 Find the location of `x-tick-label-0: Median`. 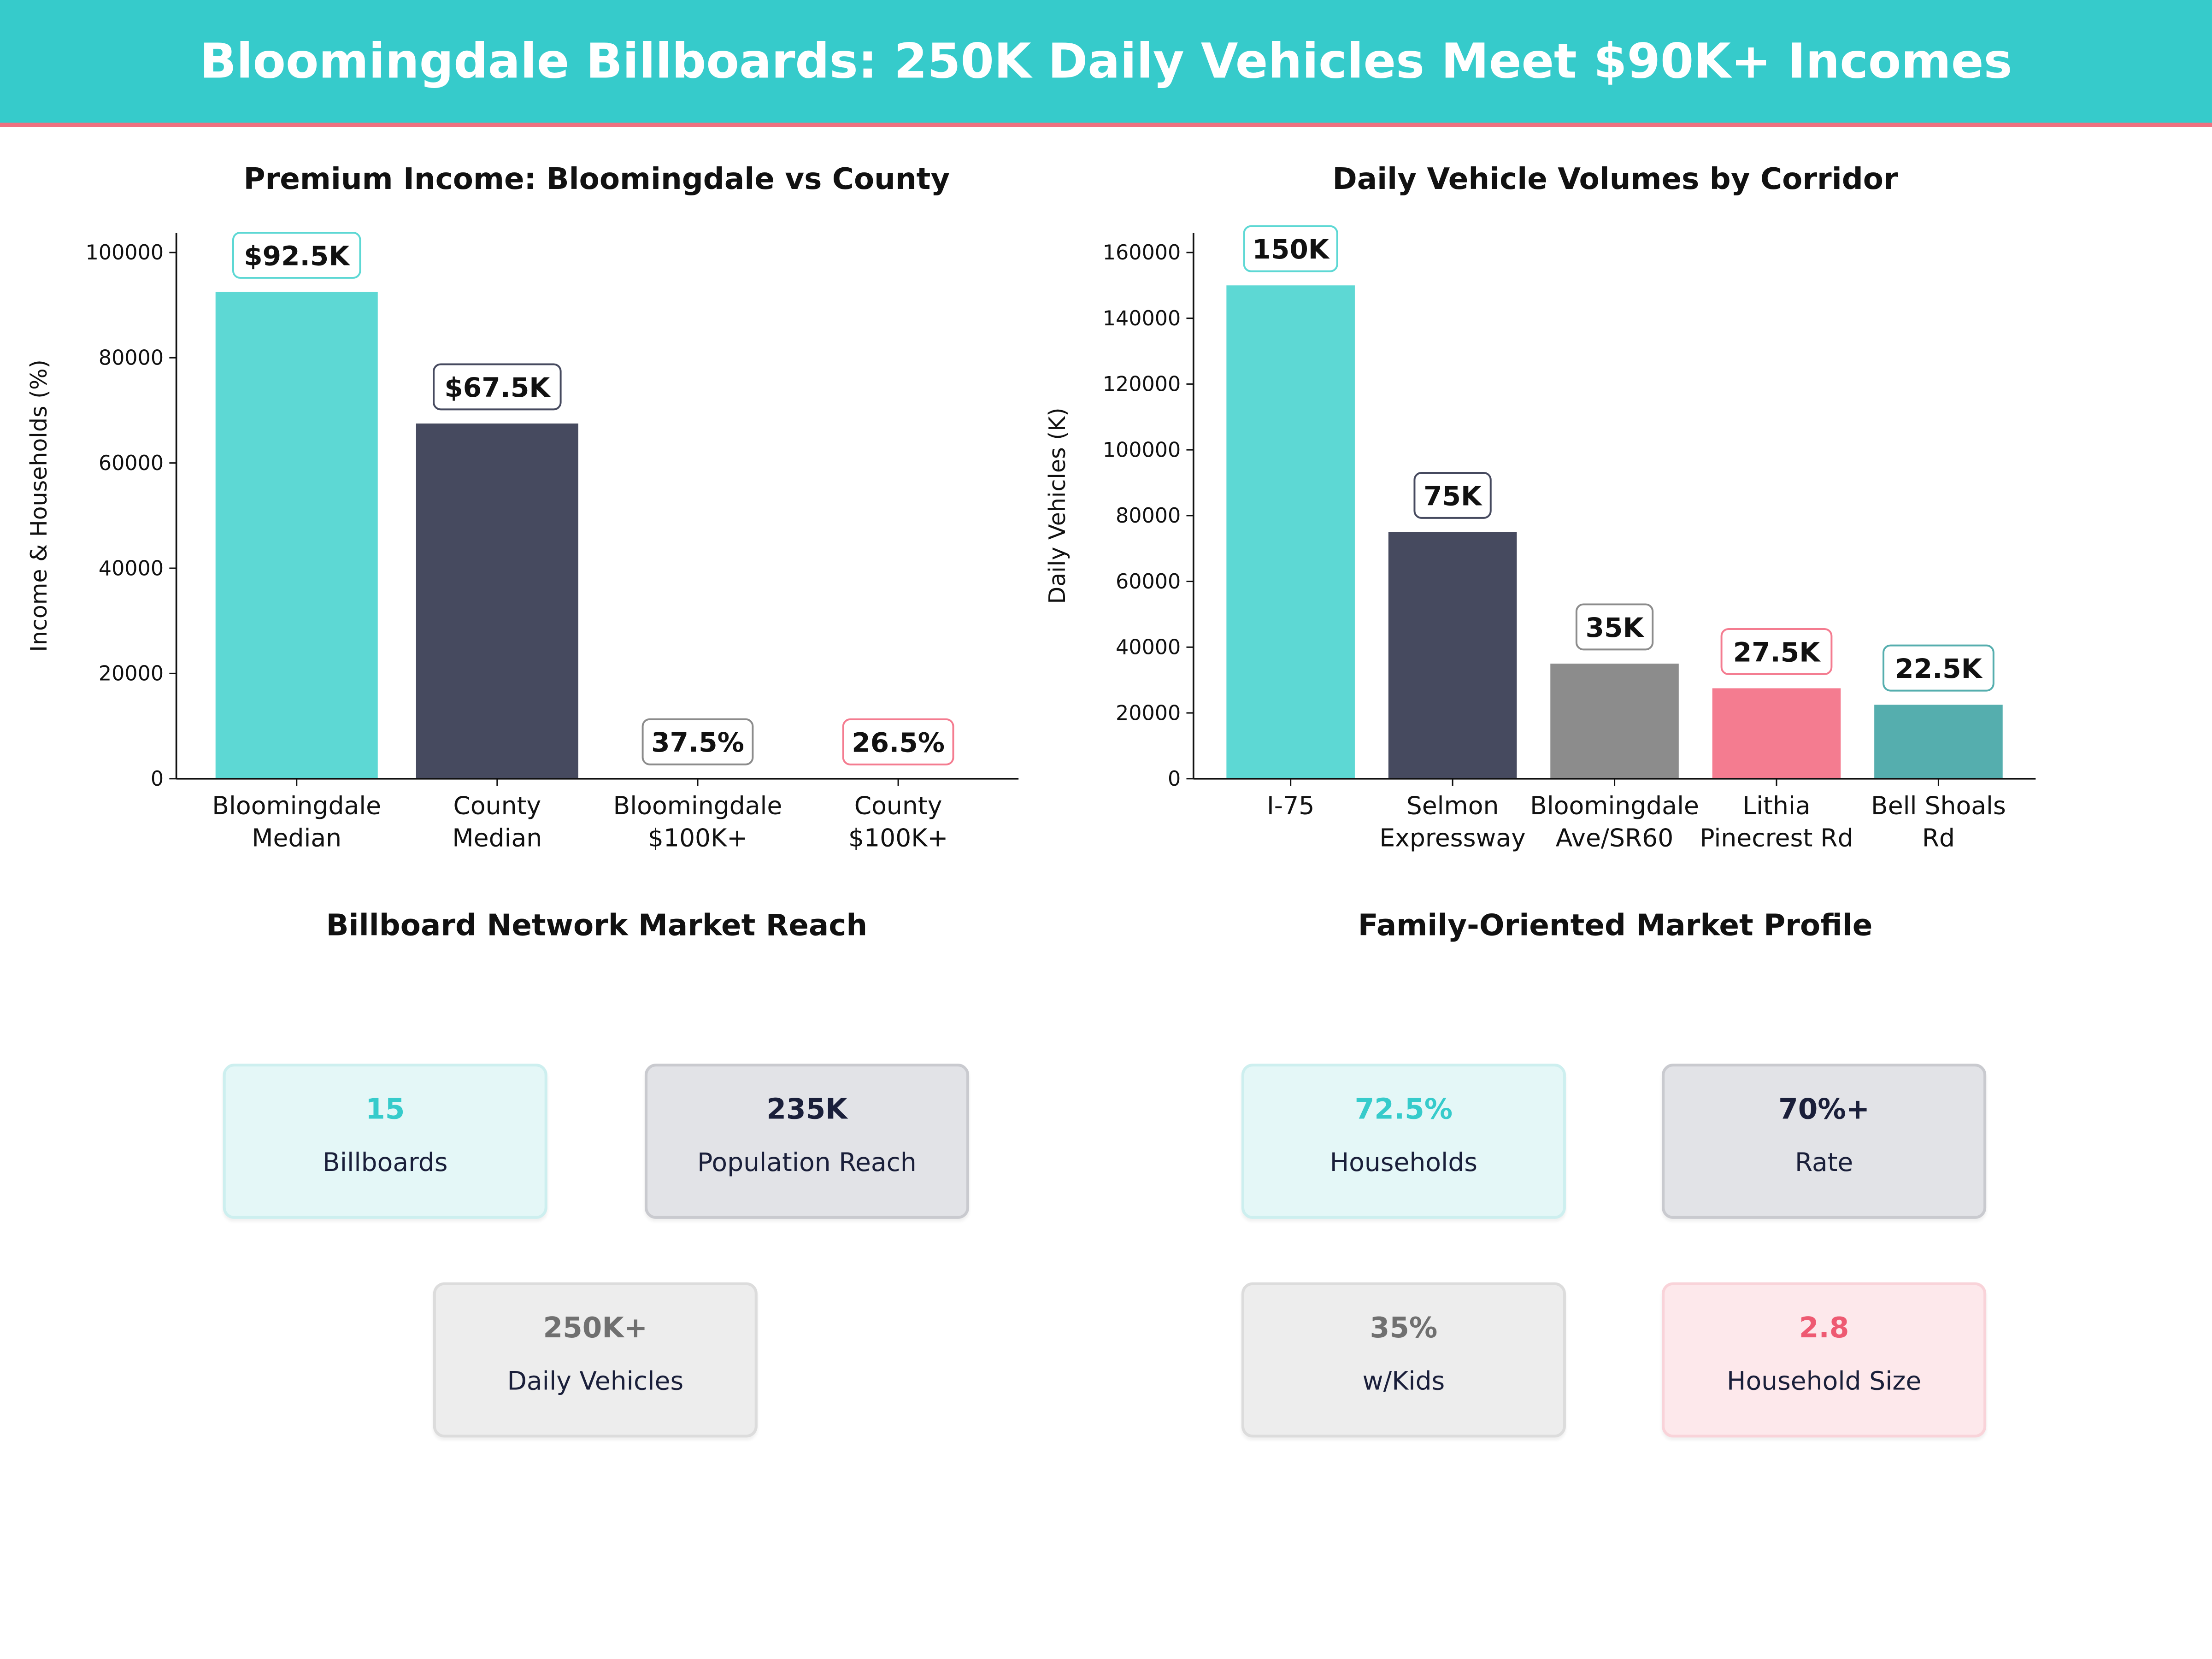

x-tick-label-0: Median is located at coordinates (296, 838).